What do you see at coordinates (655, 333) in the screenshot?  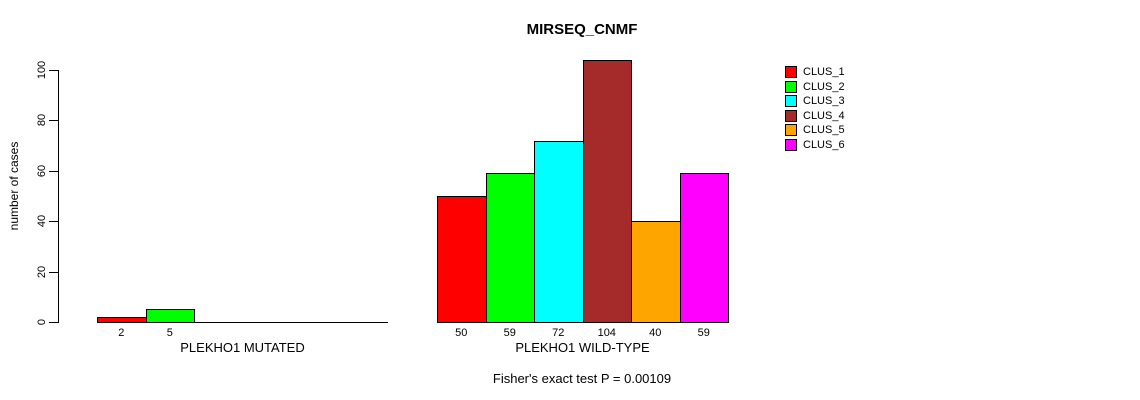 I see `bar-value-label: 40` at bounding box center [655, 333].